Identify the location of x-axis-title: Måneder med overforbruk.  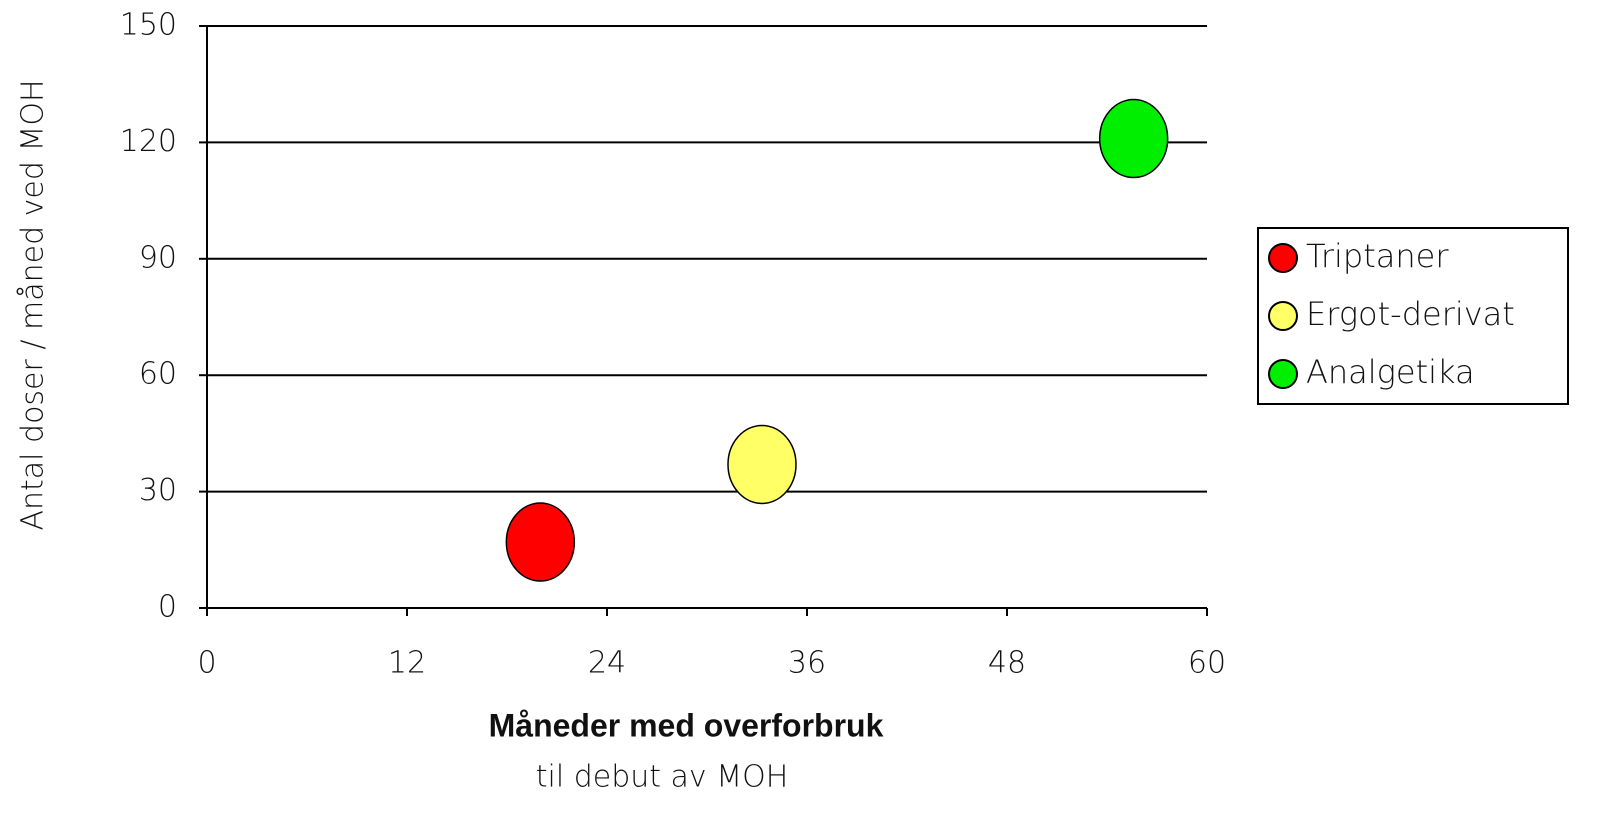
(686, 725).